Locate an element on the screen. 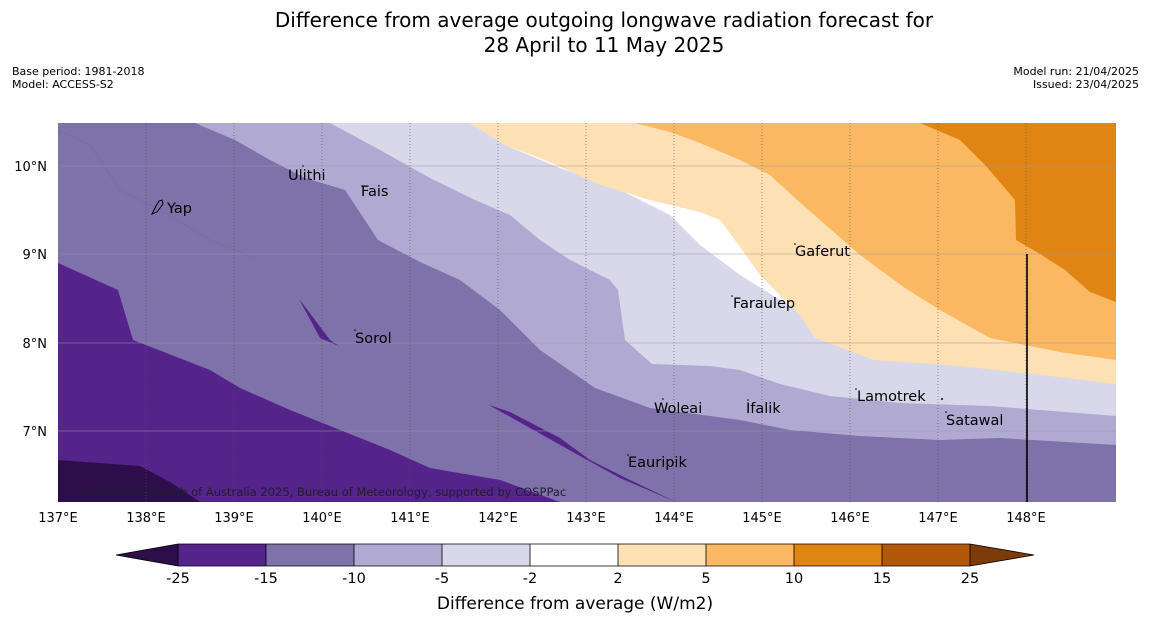  place-label-fais: Fais is located at coordinates (374, 192).